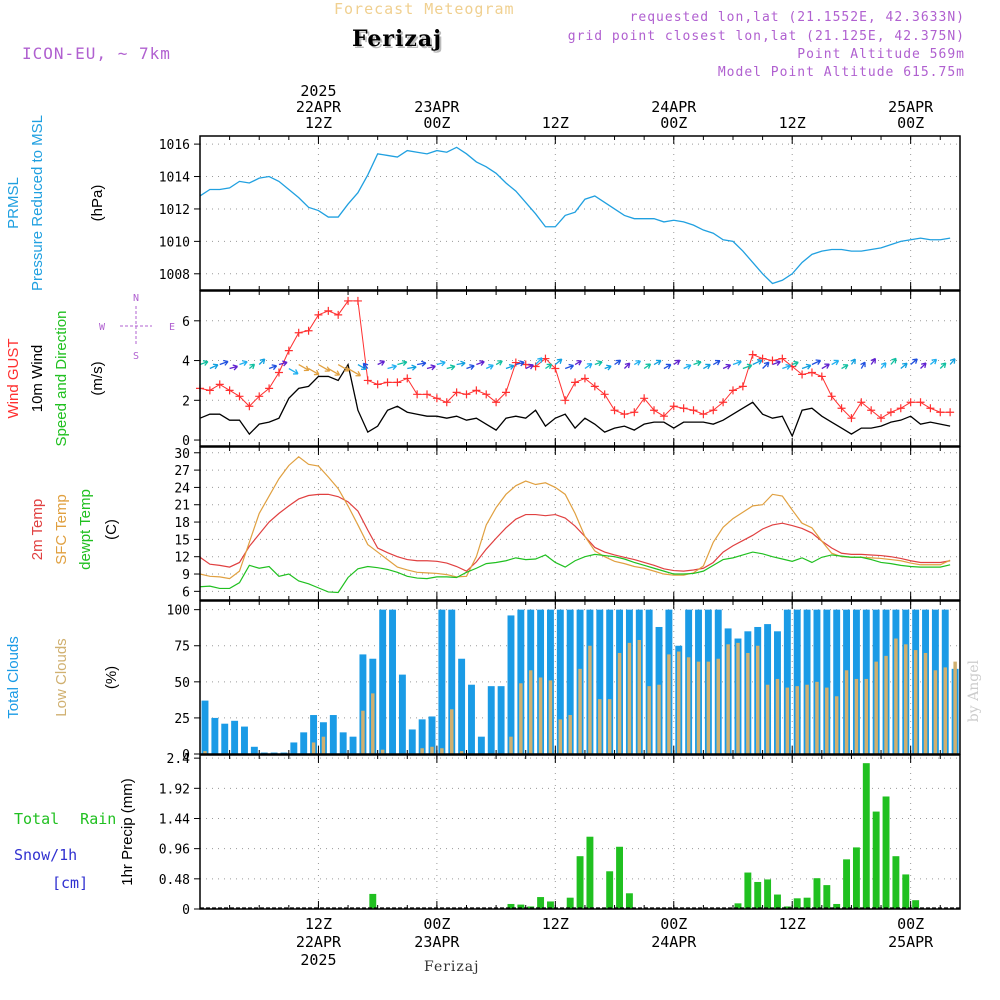 The width and height of the screenshot is (1000, 1000). What do you see at coordinates (318, 123) in the screenshot?
I see `top-time-label: 12Z` at bounding box center [318, 123].